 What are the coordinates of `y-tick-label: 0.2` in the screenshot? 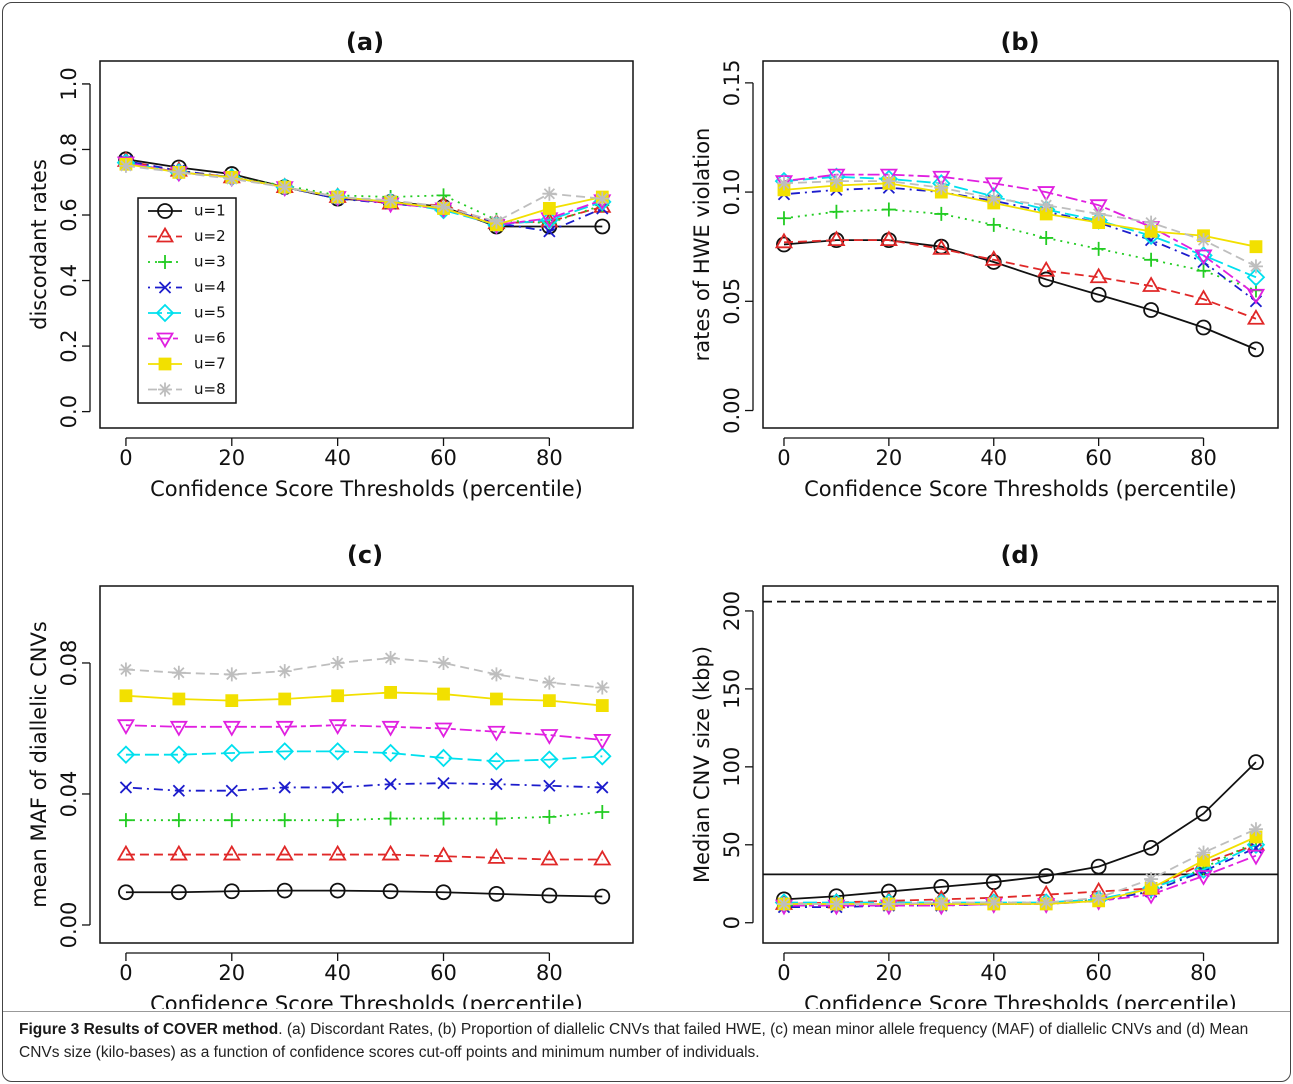 It's located at (69, 345).